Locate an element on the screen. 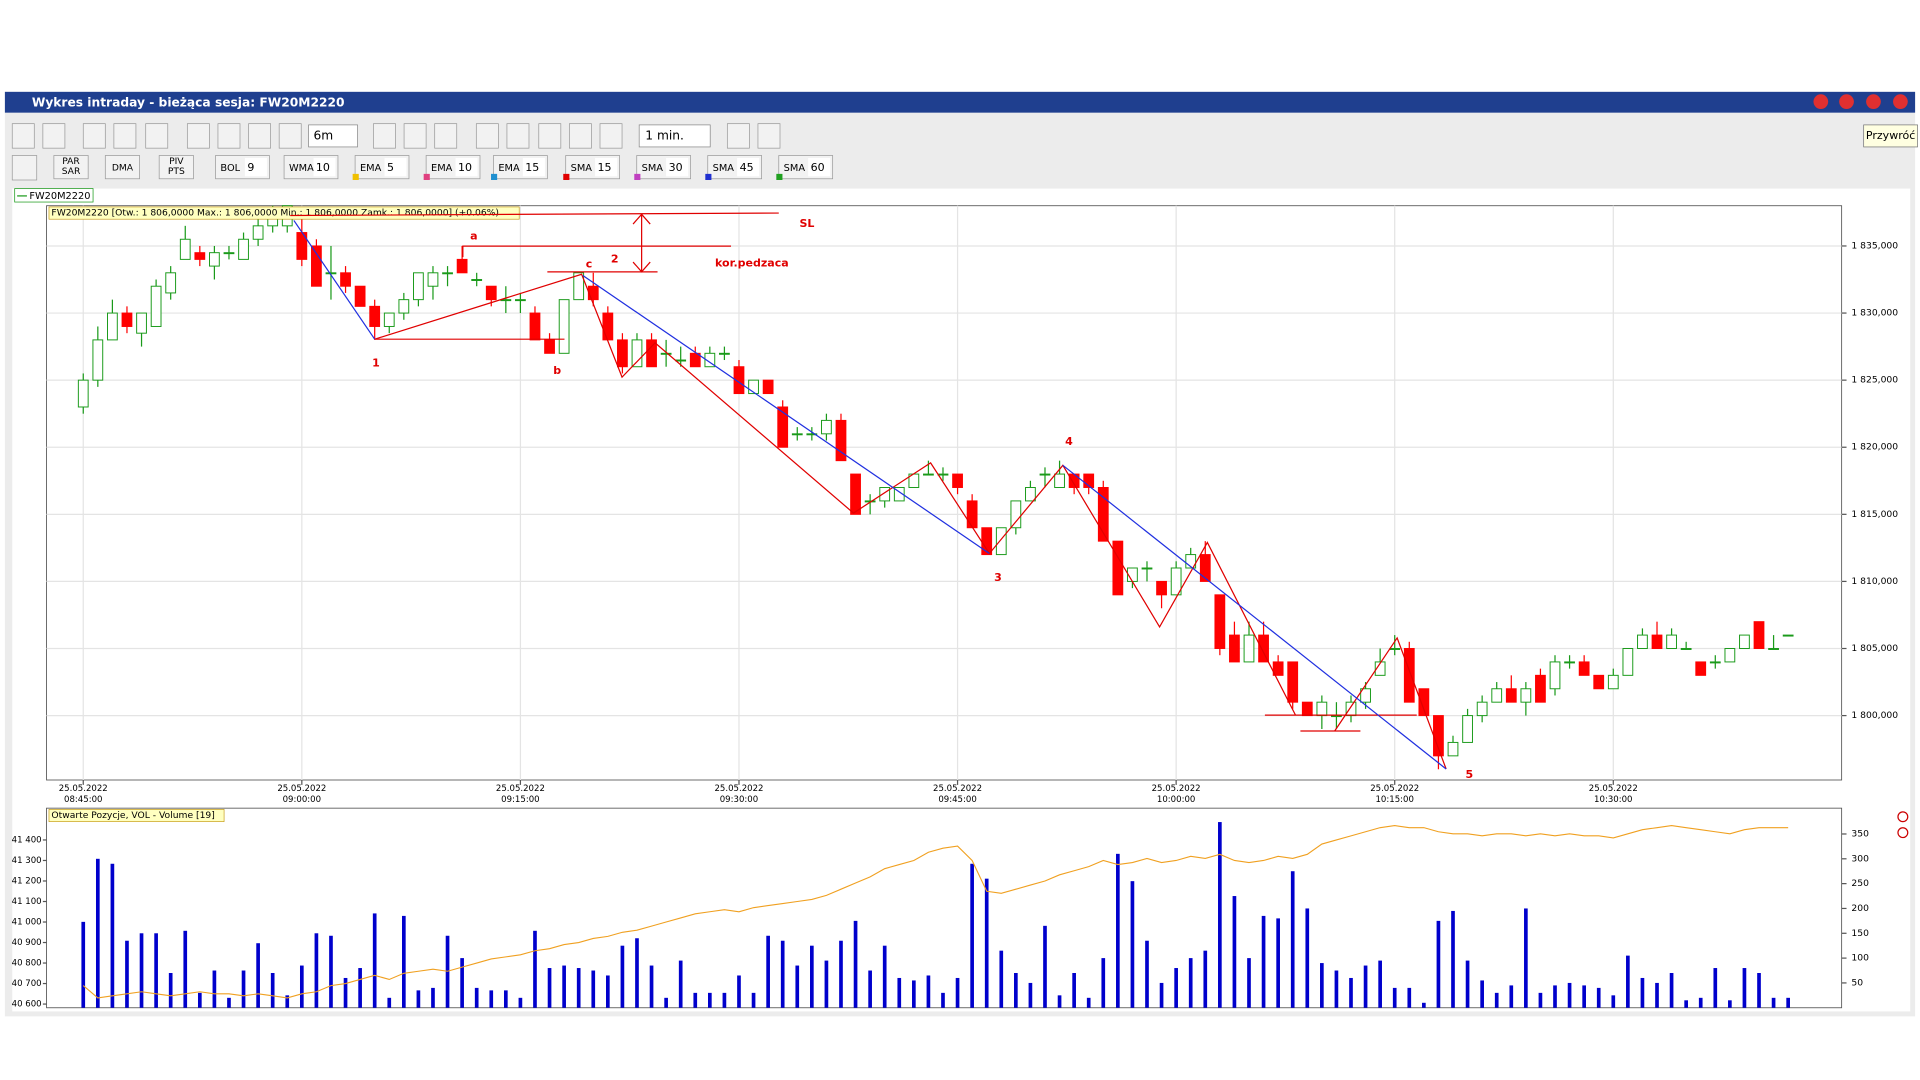 This screenshot has height=1080, width=1920. close-button is located at coordinates (1900, 101).